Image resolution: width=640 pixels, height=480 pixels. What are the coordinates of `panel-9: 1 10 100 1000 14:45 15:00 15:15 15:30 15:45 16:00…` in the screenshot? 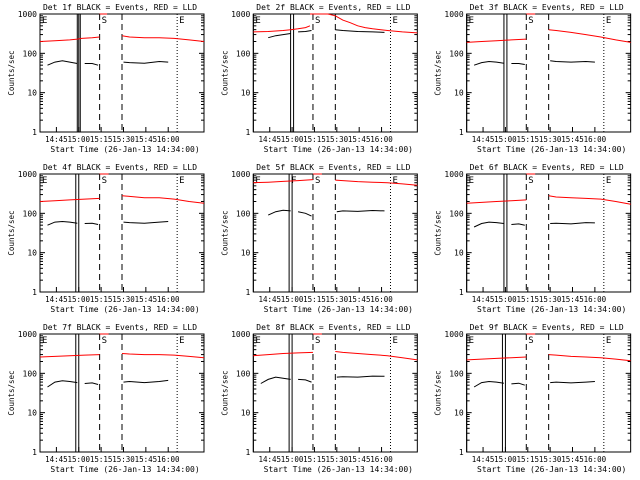 It's located at (533, 398).